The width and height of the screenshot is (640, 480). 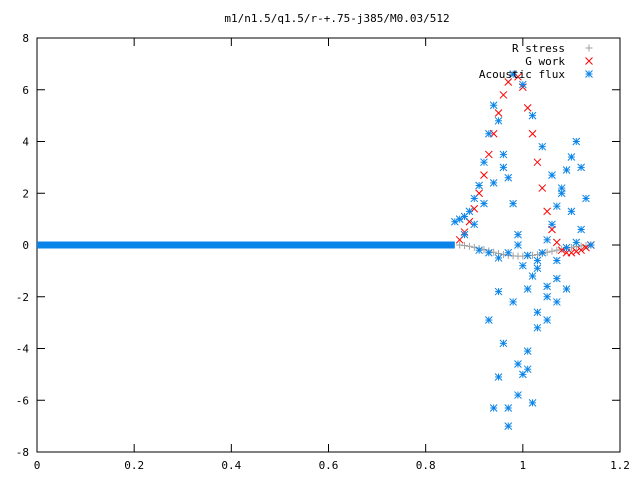 I want to click on y-tick-label: 4, so click(x=25, y=142).